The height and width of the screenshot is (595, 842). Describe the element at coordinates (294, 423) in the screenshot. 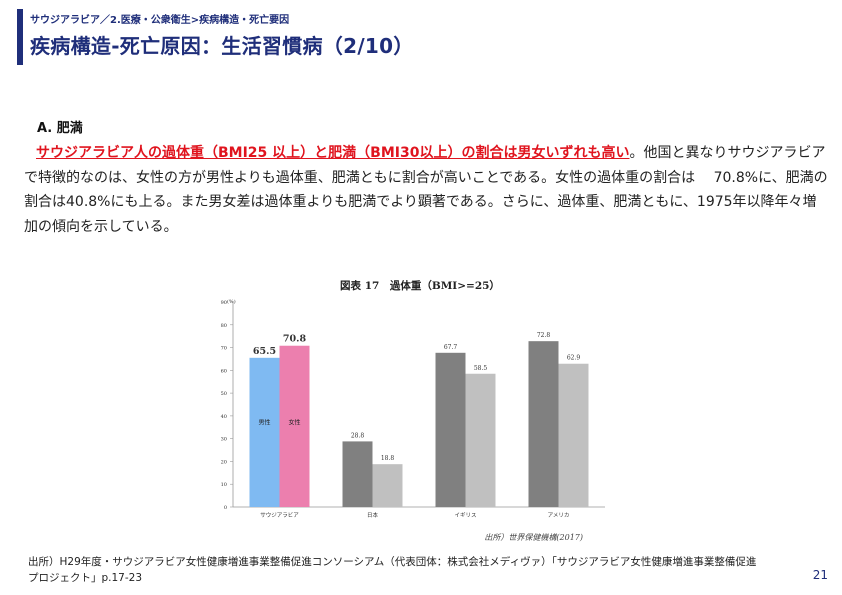

I see `bar-series-label: 女性` at that location.